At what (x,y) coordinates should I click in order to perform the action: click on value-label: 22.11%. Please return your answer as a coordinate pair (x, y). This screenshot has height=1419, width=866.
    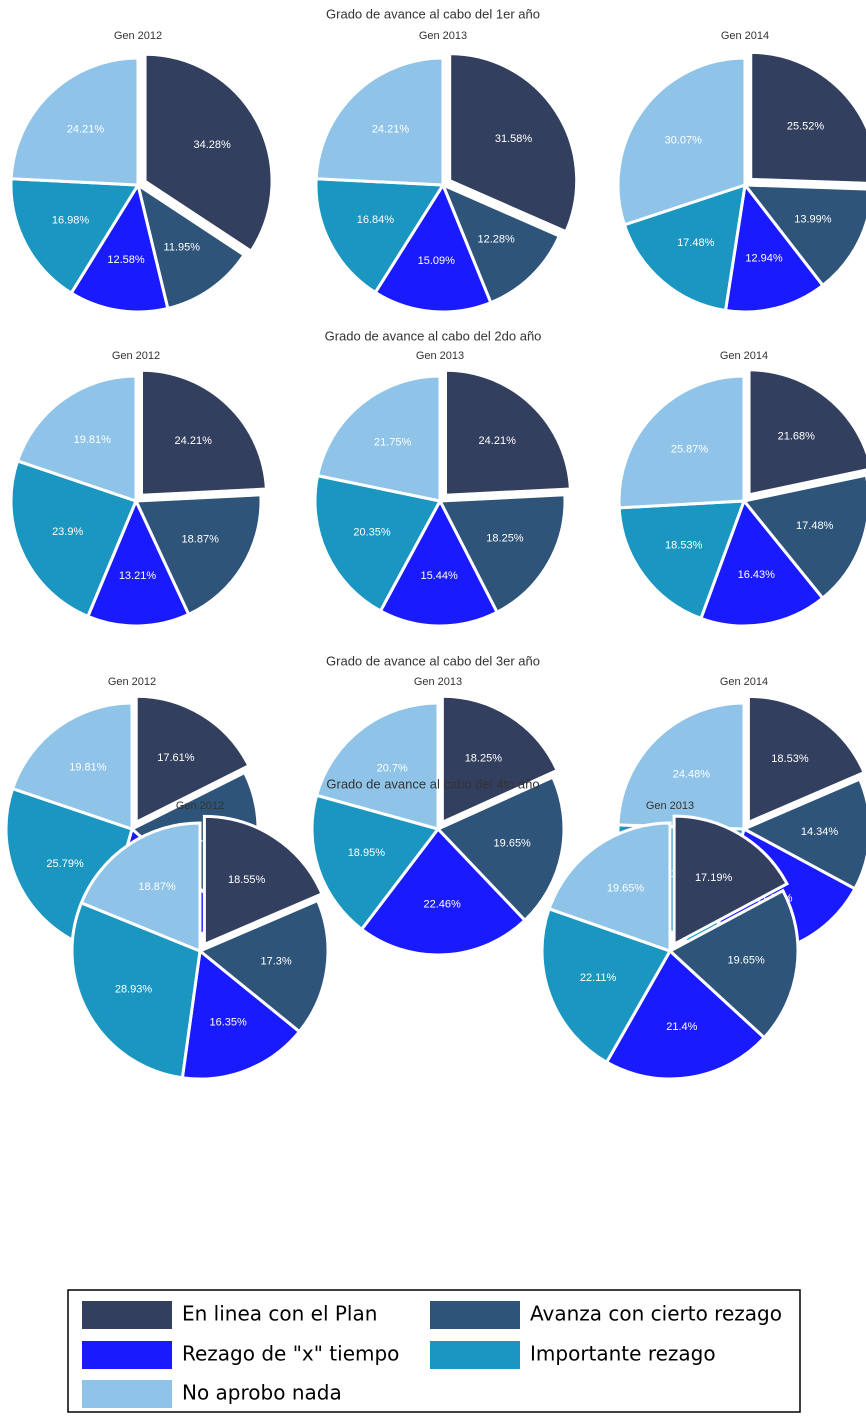
    Looking at the image, I should click on (598, 978).